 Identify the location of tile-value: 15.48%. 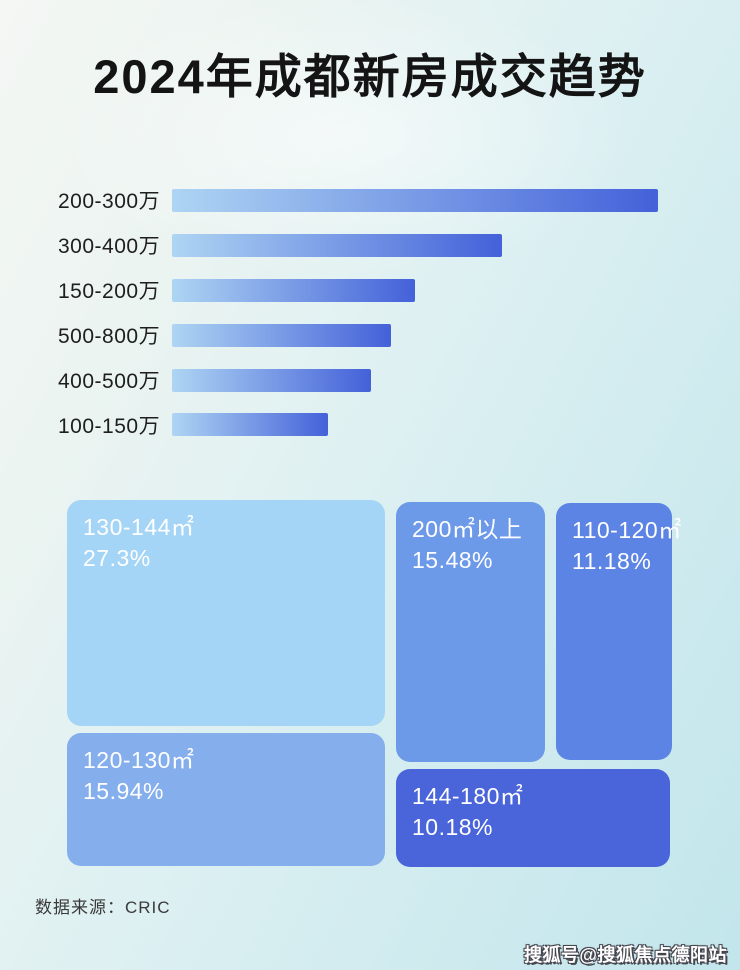
(453, 560).